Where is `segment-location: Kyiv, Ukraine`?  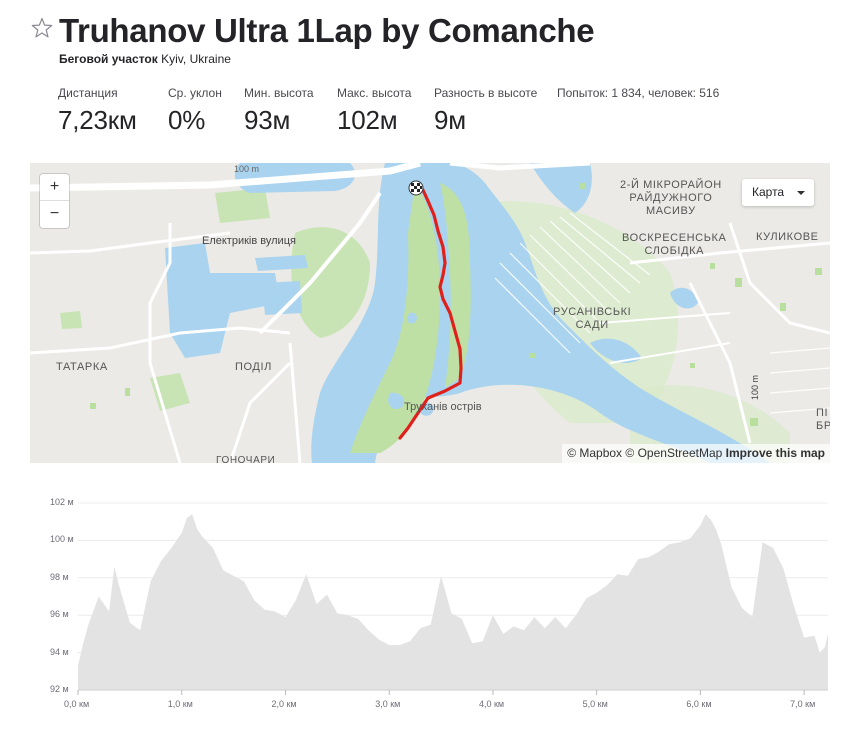 segment-location: Kyiv, Ukraine is located at coordinates (196, 59).